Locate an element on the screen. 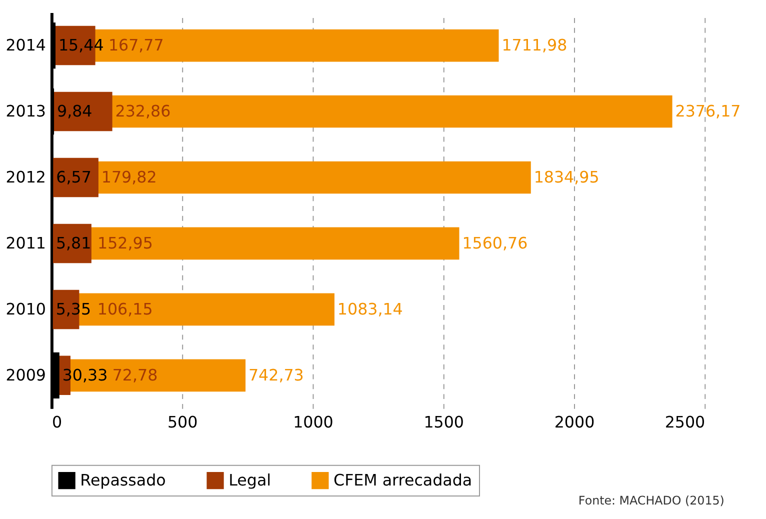 This screenshot has width=766, height=519. data-label: 167,77 is located at coordinates (136, 44).